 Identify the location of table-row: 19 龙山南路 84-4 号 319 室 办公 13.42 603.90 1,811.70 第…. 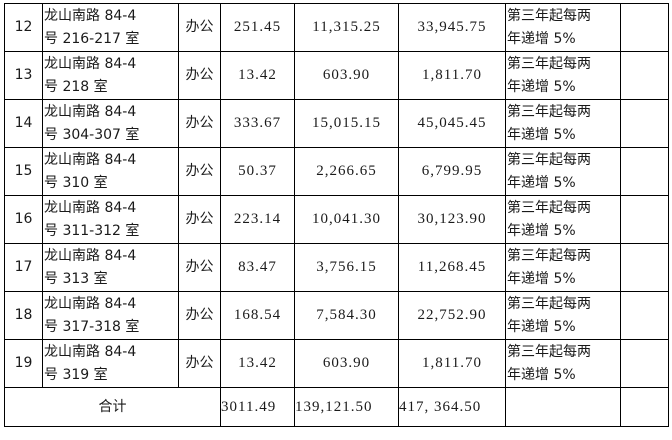
(336, 363).